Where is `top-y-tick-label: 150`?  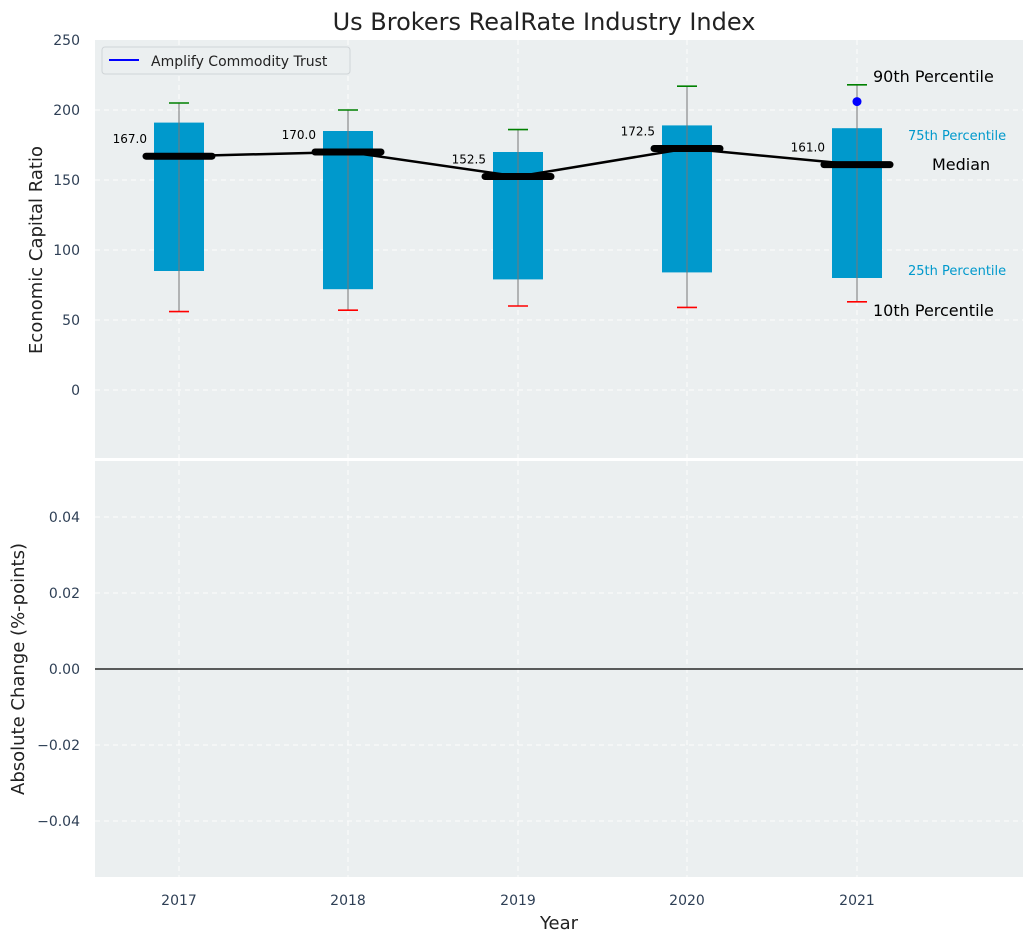
top-y-tick-label: 150 is located at coordinates (66, 181).